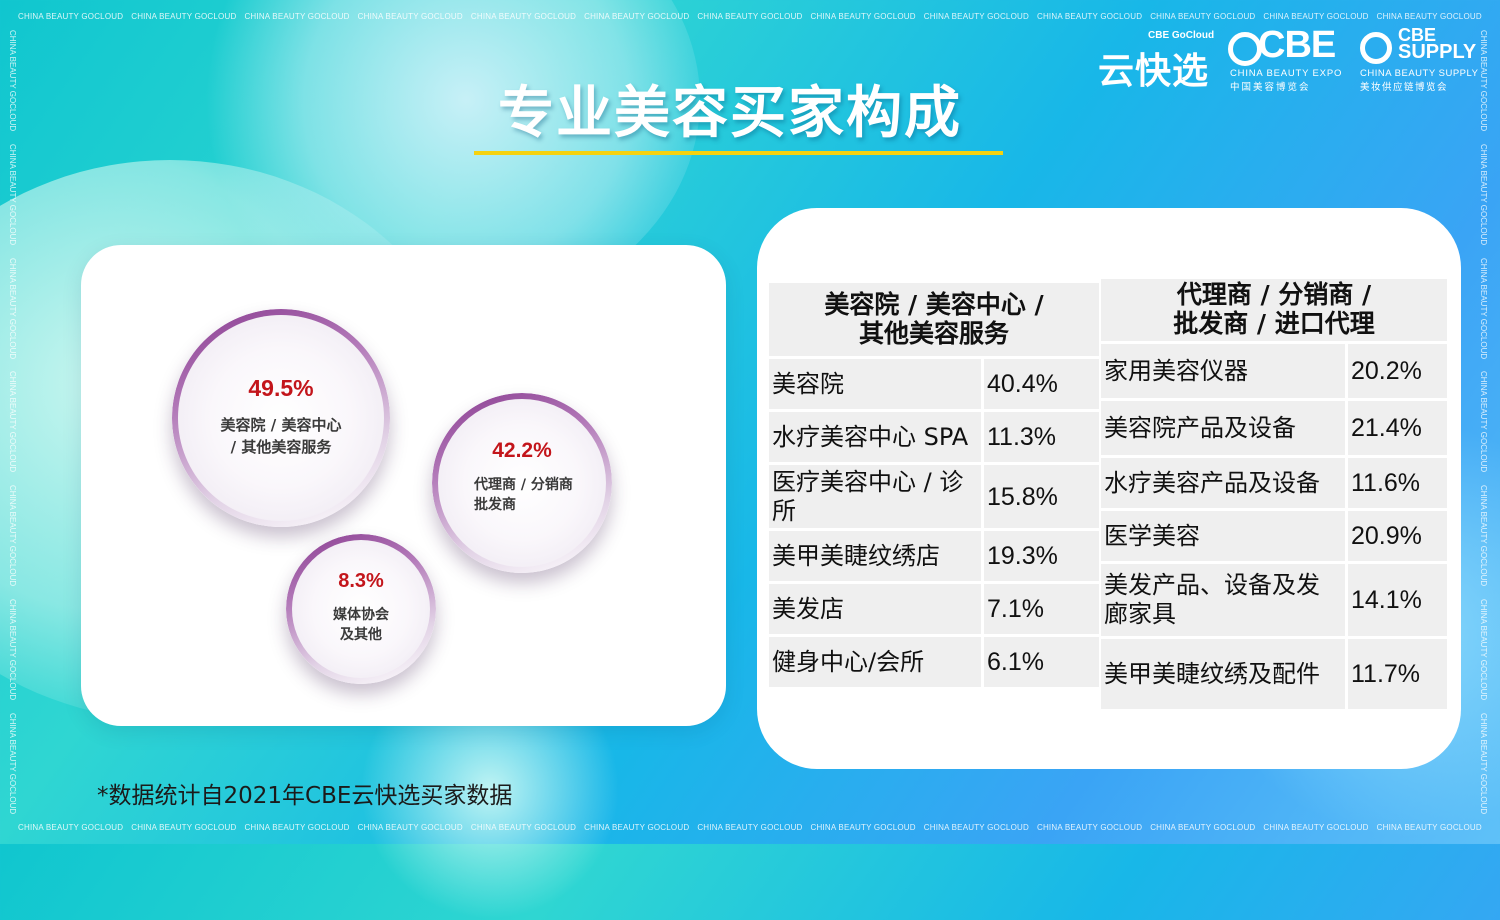 Image resolution: width=1500 pixels, height=920 pixels. I want to click on table-row: 美容院 40.4%, so click(934, 384).